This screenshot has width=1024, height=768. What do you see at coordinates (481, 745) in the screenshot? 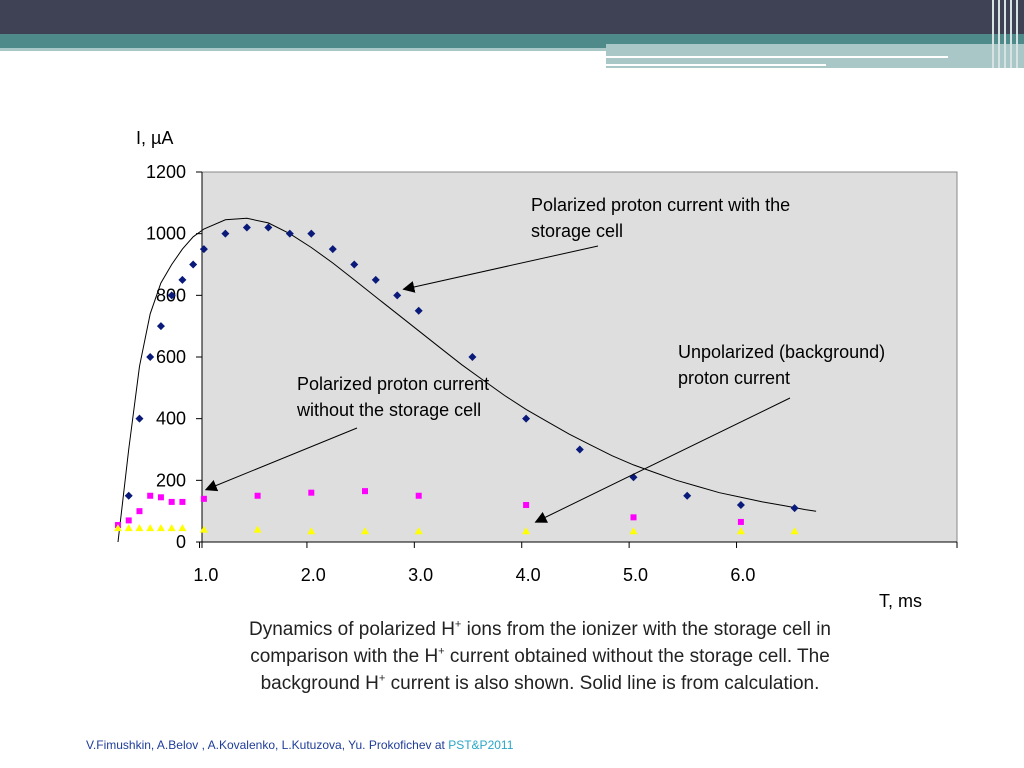
I see `footer-event: PST&P2011` at bounding box center [481, 745].